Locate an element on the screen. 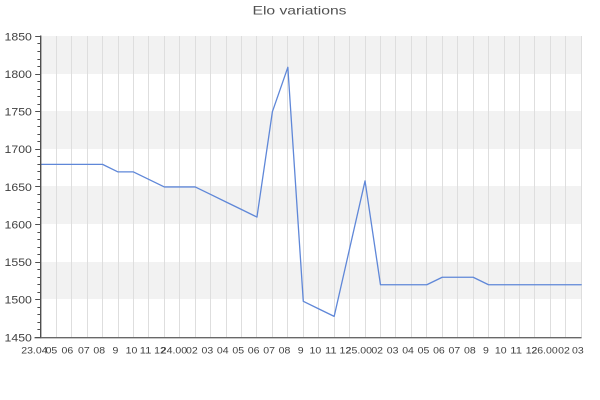  svg-text: 1800 is located at coordinates (18, 75).